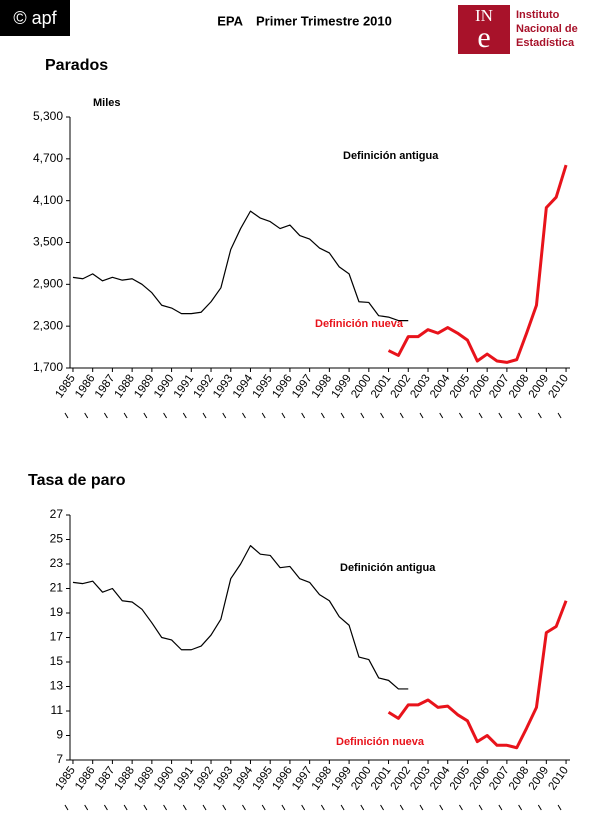 This screenshot has height=838, width=594. I want to click on chart-title: Tasa de paro, so click(77, 480).